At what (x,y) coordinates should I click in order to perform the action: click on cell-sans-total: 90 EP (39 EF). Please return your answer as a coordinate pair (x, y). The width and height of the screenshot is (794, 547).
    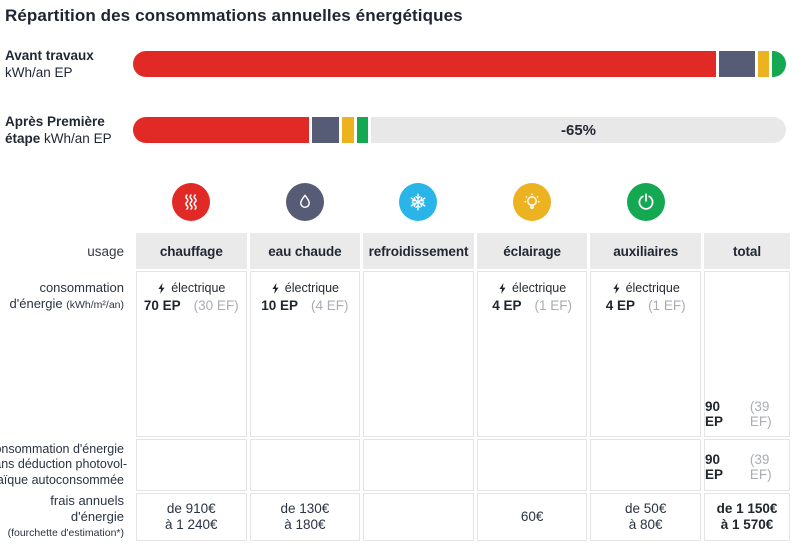
    Looking at the image, I should click on (746, 465).